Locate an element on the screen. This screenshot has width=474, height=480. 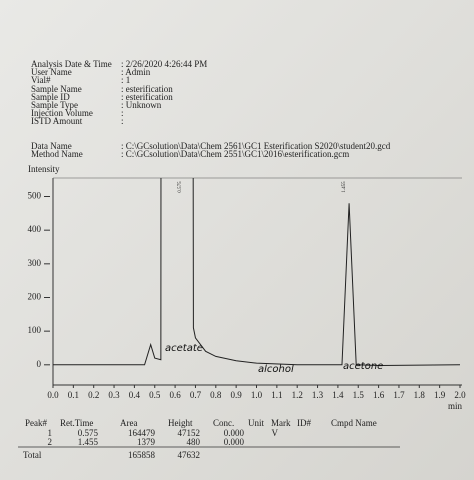
x-tick-label: 0.8 is located at coordinates (216, 395).